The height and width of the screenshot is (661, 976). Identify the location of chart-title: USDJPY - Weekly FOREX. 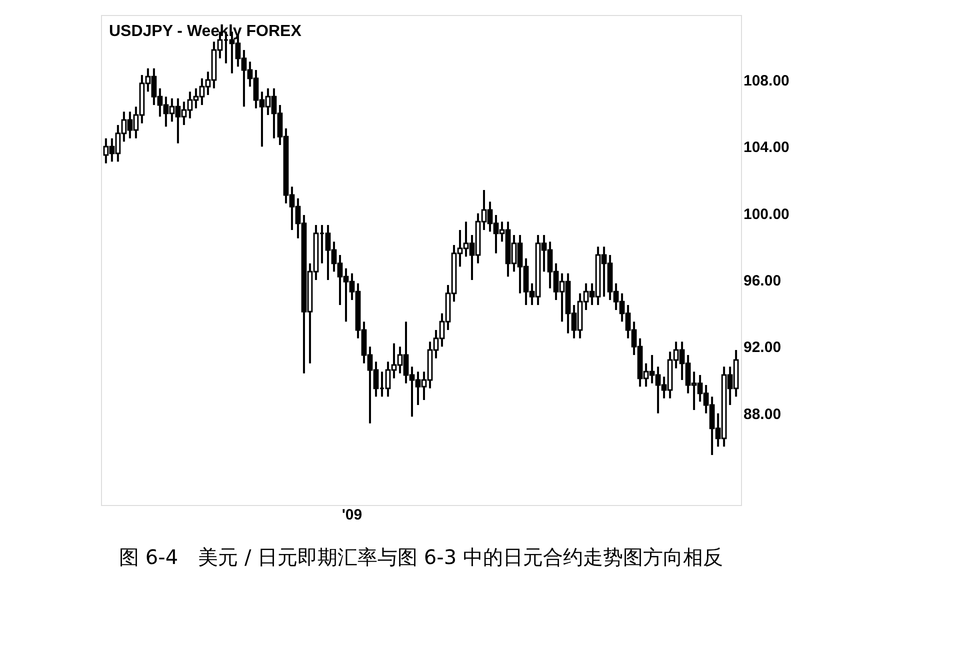
(205, 31).